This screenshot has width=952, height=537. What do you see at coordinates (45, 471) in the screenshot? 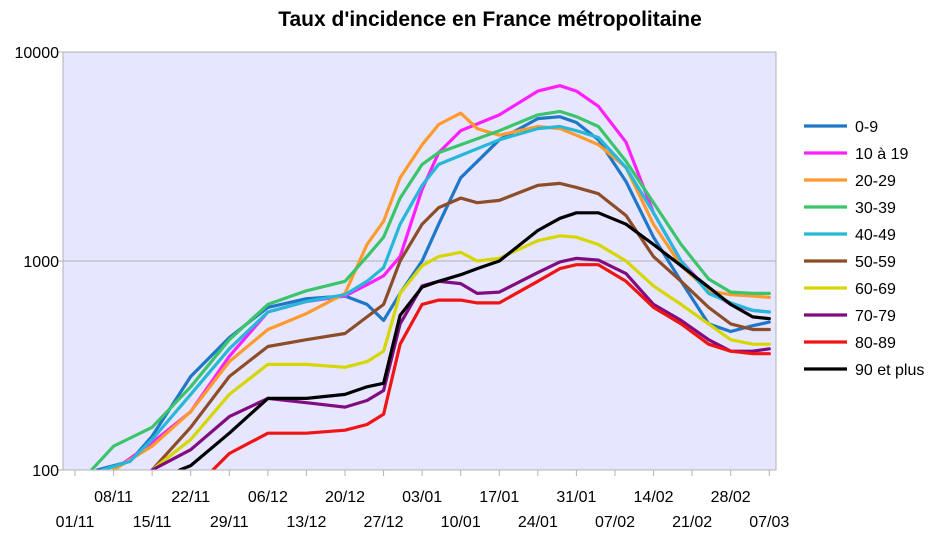
I see `y-tick-label: 100` at bounding box center [45, 471].